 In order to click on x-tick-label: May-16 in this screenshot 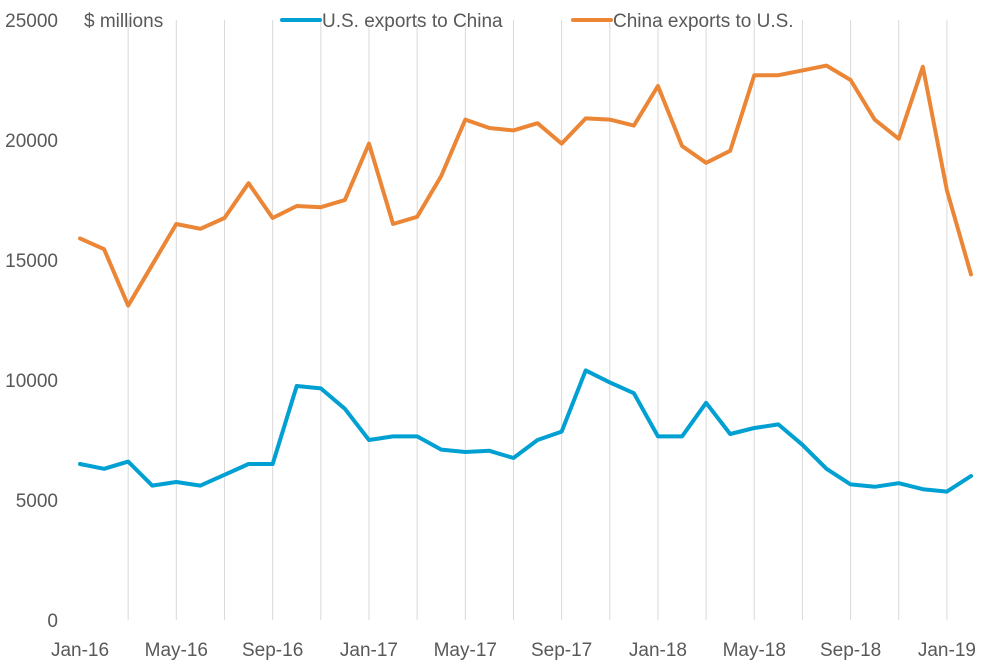, I will do `click(176, 650)`.